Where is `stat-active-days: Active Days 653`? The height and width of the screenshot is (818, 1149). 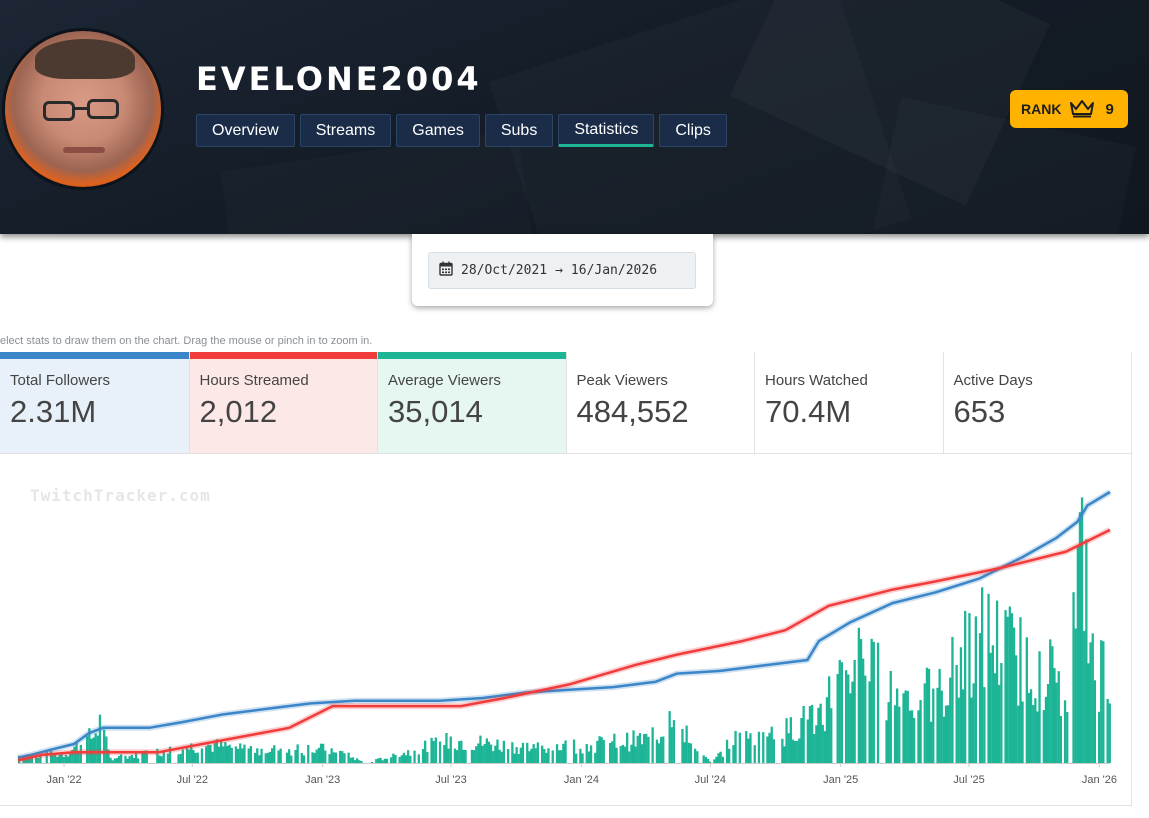 stat-active-days: Active Days 653 is located at coordinates (1036, 403).